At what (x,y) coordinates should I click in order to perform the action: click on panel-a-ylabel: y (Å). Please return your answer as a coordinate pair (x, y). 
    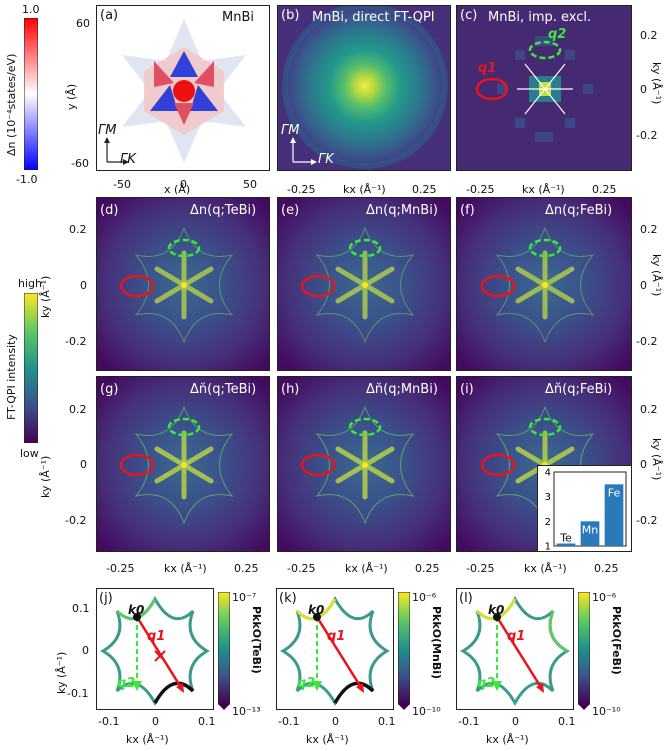
    Looking at the image, I should click on (71, 96).